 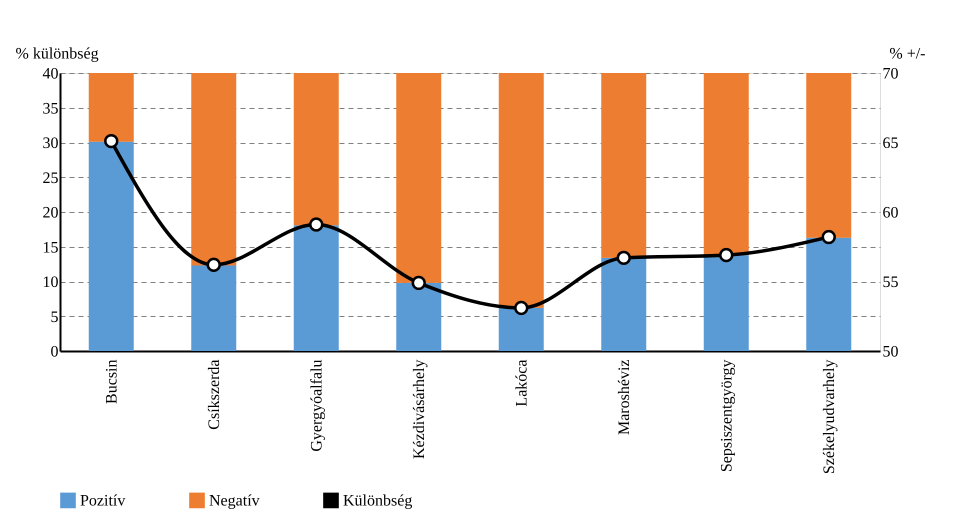 What do you see at coordinates (890, 213) in the screenshot?
I see `y2-tick-label: 60` at bounding box center [890, 213].